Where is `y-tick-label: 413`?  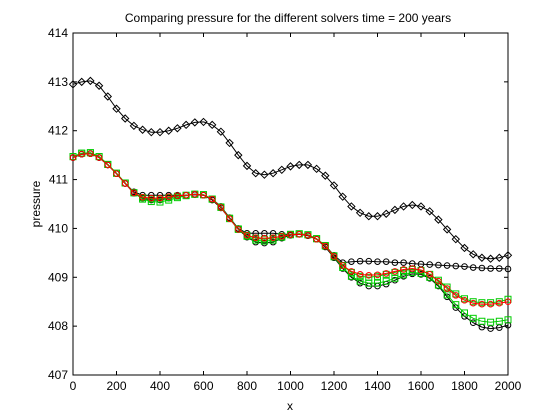 y-tick-label: 413 is located at coordinates (58, 82).